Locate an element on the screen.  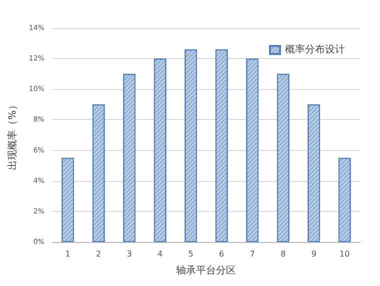
x-tick-label: 5 is located at coordinates (191, 254).